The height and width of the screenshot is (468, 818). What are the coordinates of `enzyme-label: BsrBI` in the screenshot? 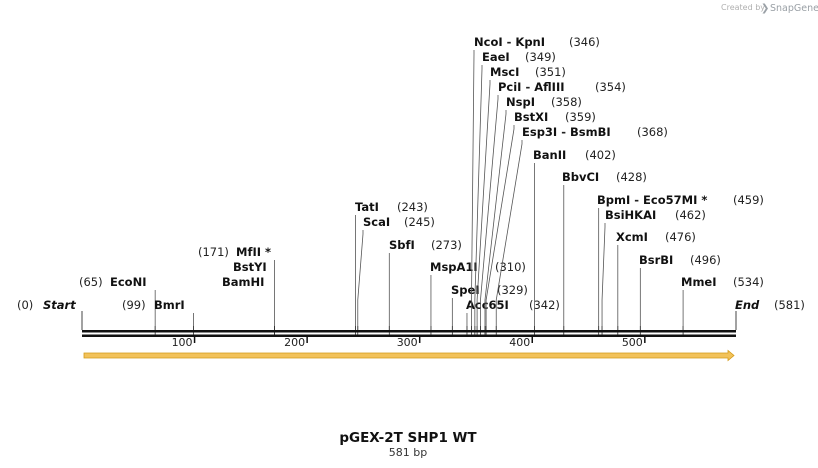 It's located at (656, 260).